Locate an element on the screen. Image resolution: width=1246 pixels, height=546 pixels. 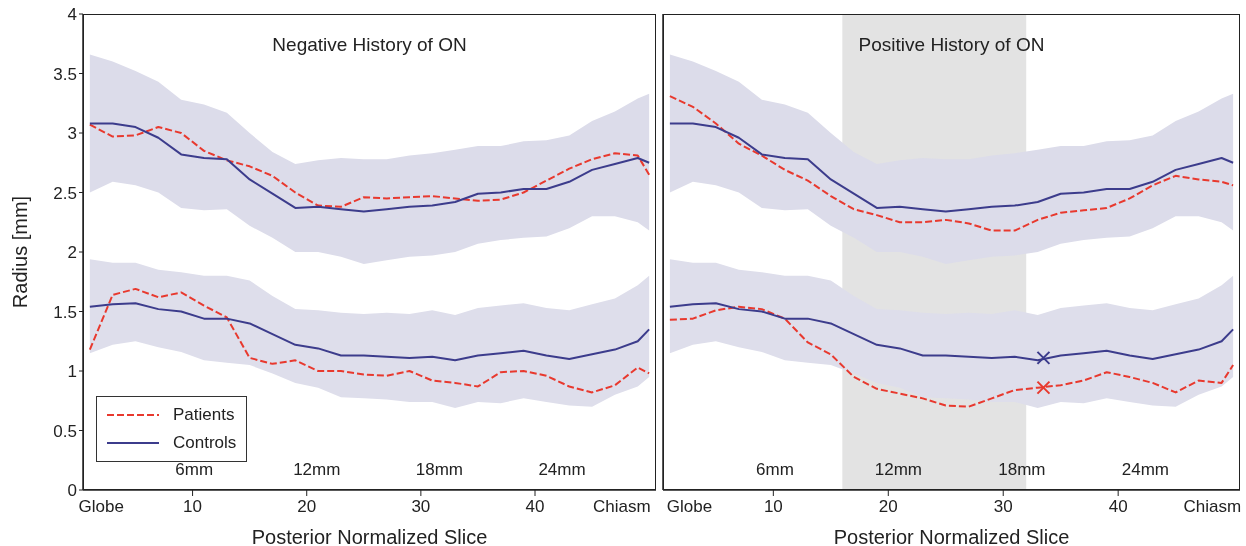
y-tick-label: 2 is located at coordinates (72, 253).